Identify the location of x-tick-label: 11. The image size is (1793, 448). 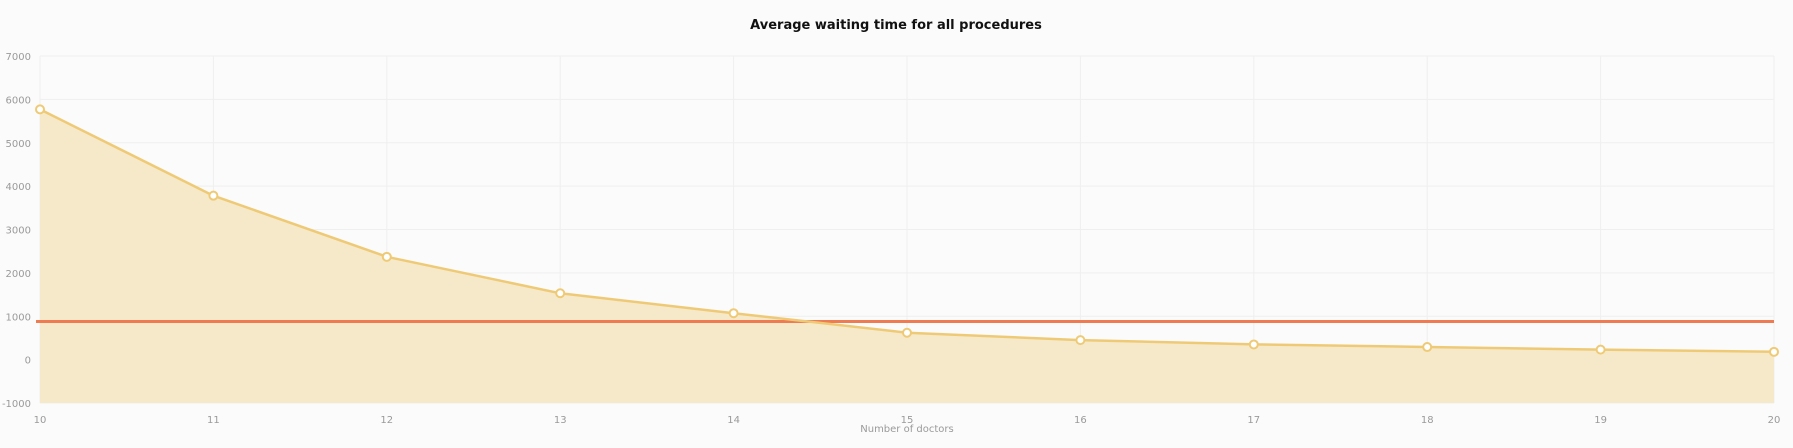
(213, 420).